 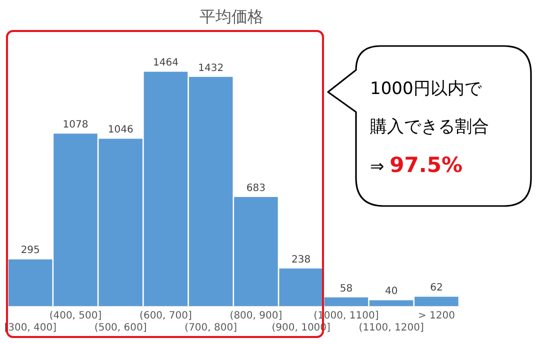 What do you see at coordinates (391, 292) in the screenshot?
I see `data-label: 40` at bounding box center [391, 292].